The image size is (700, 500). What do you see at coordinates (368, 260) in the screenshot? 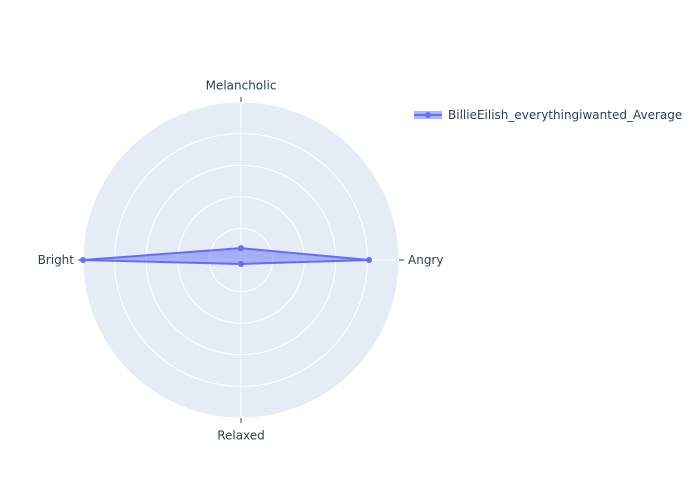
I see `data-point-angry` at bounding box center [368, 260].